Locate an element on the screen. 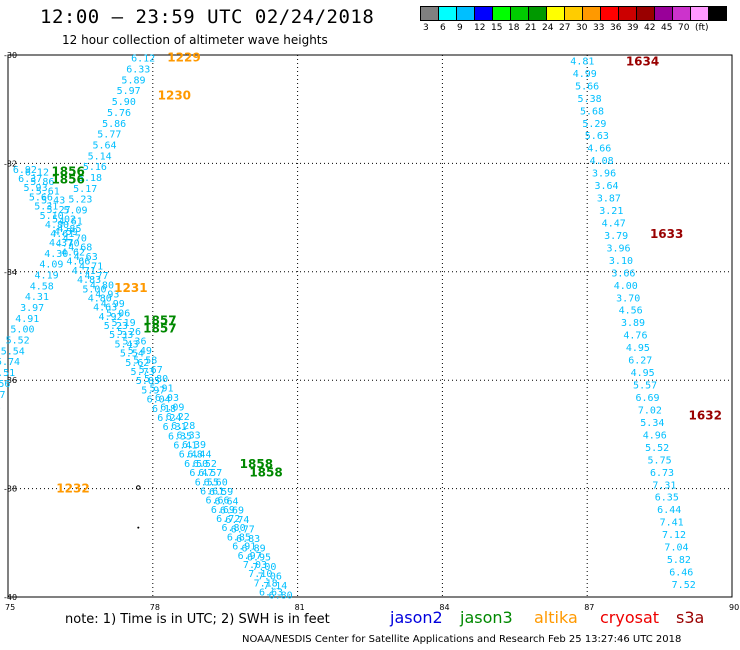  wave-height-value: 5.80 is located at coordinates (156, 379).